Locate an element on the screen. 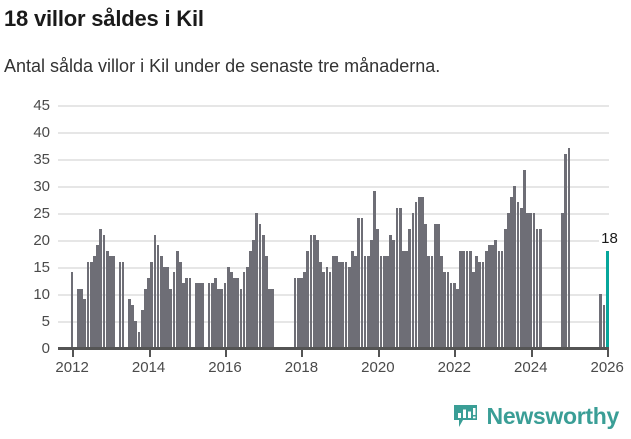  bar-highlighted is located at coordinates (607, 299).